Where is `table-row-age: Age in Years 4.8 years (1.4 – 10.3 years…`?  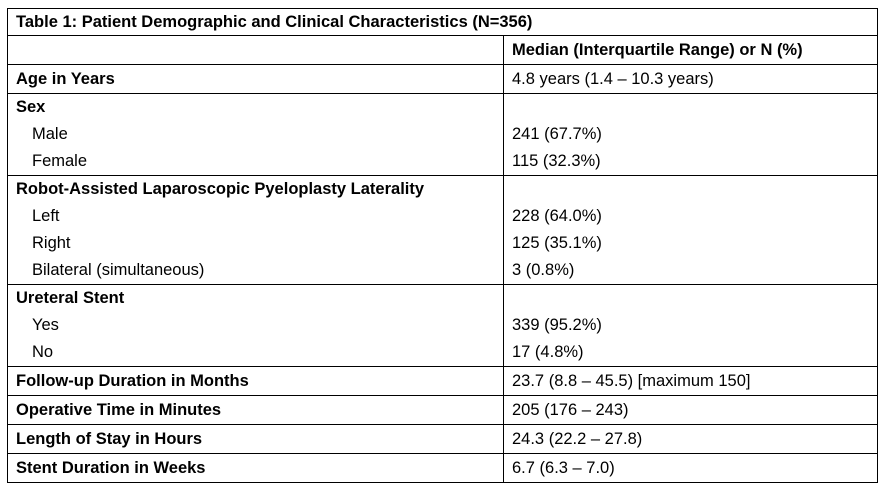
table-row-age: Age in Years 4.8 years (1.4 – 10.3 years… is located at coordinates (442, 79).